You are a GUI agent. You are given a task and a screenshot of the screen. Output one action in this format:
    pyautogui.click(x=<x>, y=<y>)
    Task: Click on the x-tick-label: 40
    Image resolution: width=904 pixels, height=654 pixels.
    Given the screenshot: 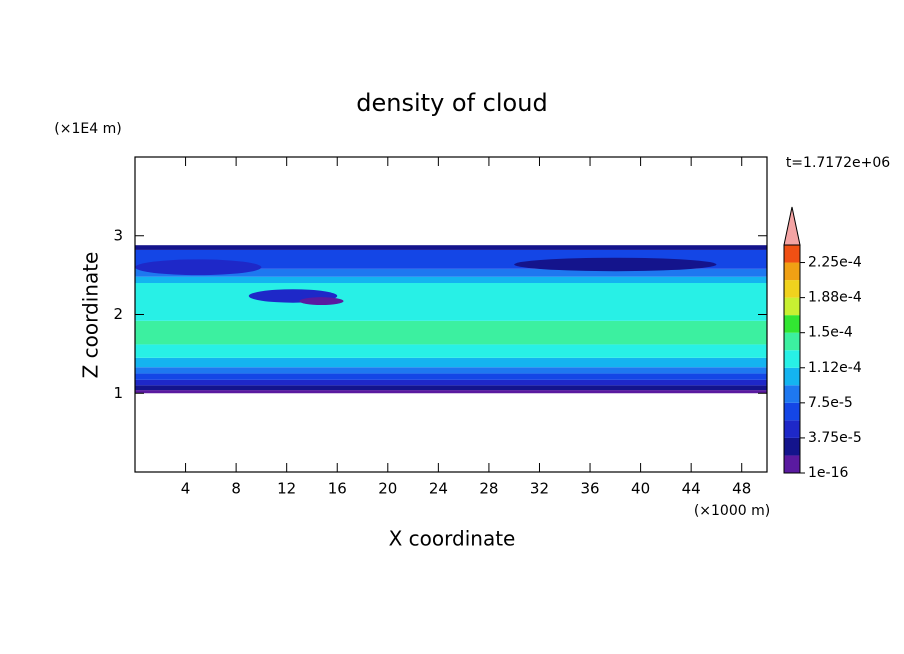 What is the action you would take?
    pyautogui.click(x=640, y=489)
    